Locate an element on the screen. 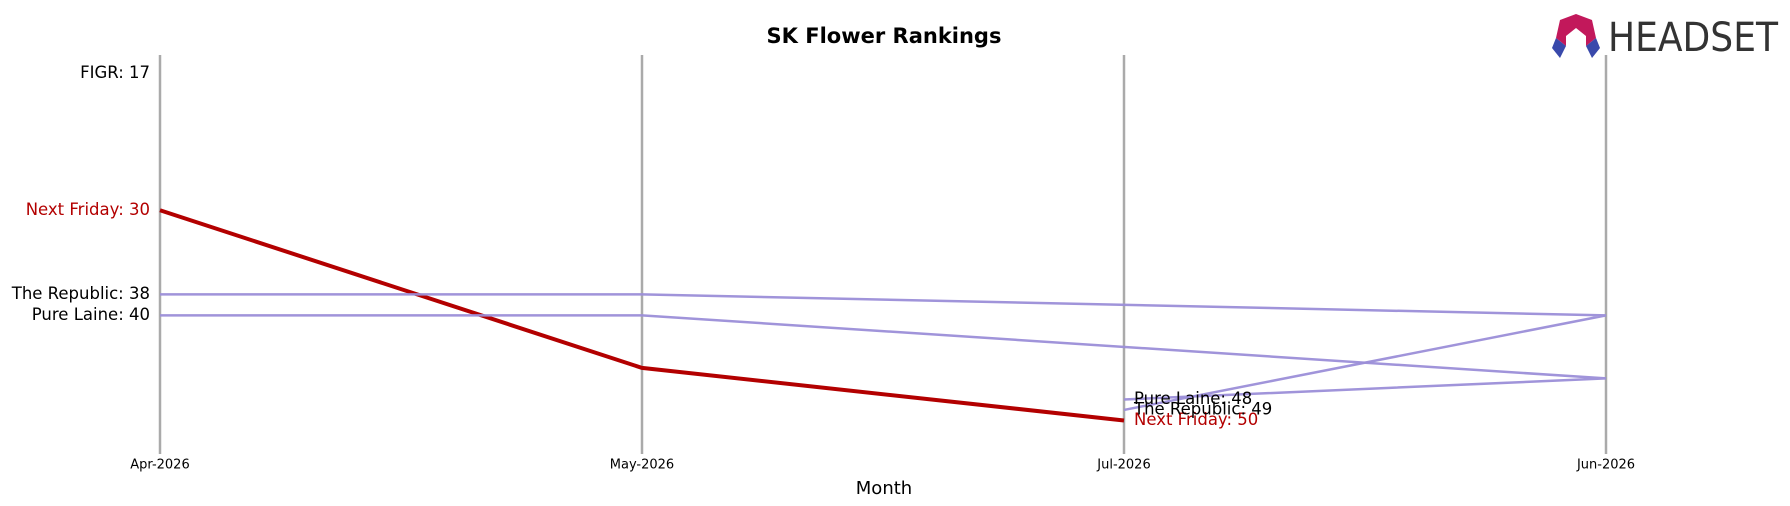  logo-mark is located at coordinates (1576, 30).